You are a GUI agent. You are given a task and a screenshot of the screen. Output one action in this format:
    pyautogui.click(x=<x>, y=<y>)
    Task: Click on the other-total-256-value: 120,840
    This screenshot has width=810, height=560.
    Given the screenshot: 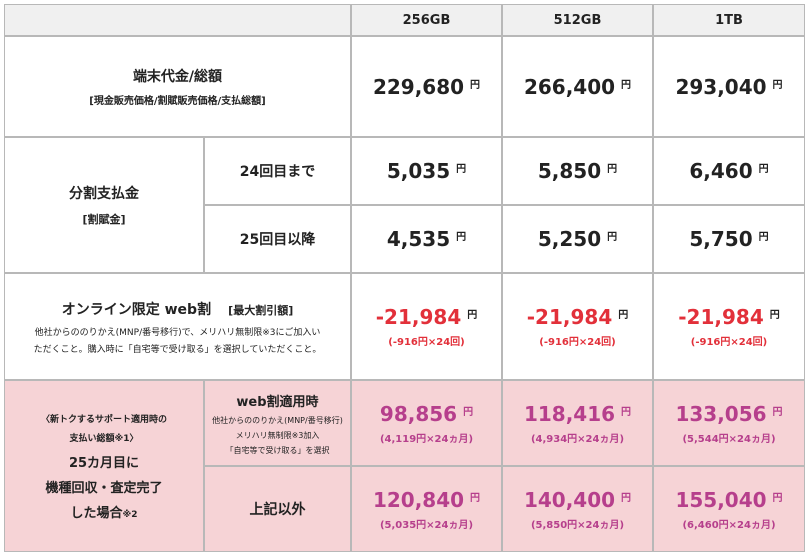 What is the action you would take?
    pyautogui.click(x=418, y=499)
    